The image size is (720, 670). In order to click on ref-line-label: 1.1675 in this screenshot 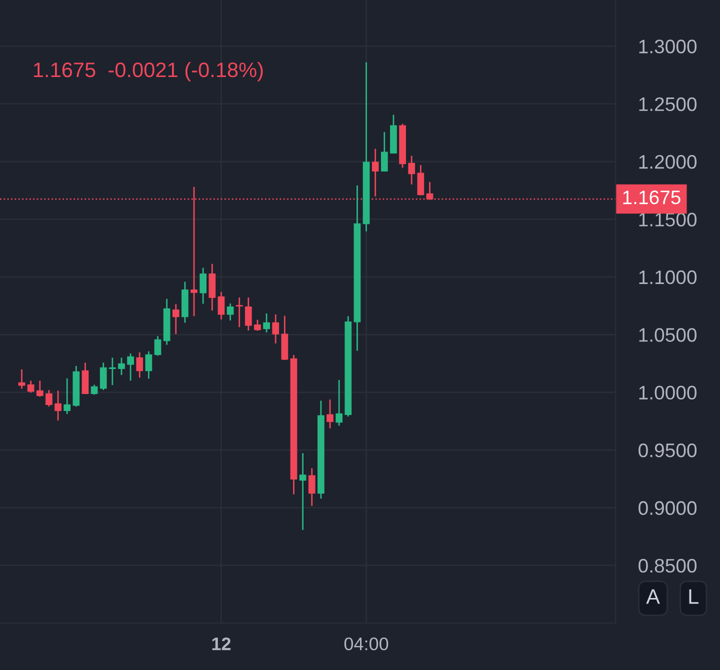, I will do `click(651, 197)`.